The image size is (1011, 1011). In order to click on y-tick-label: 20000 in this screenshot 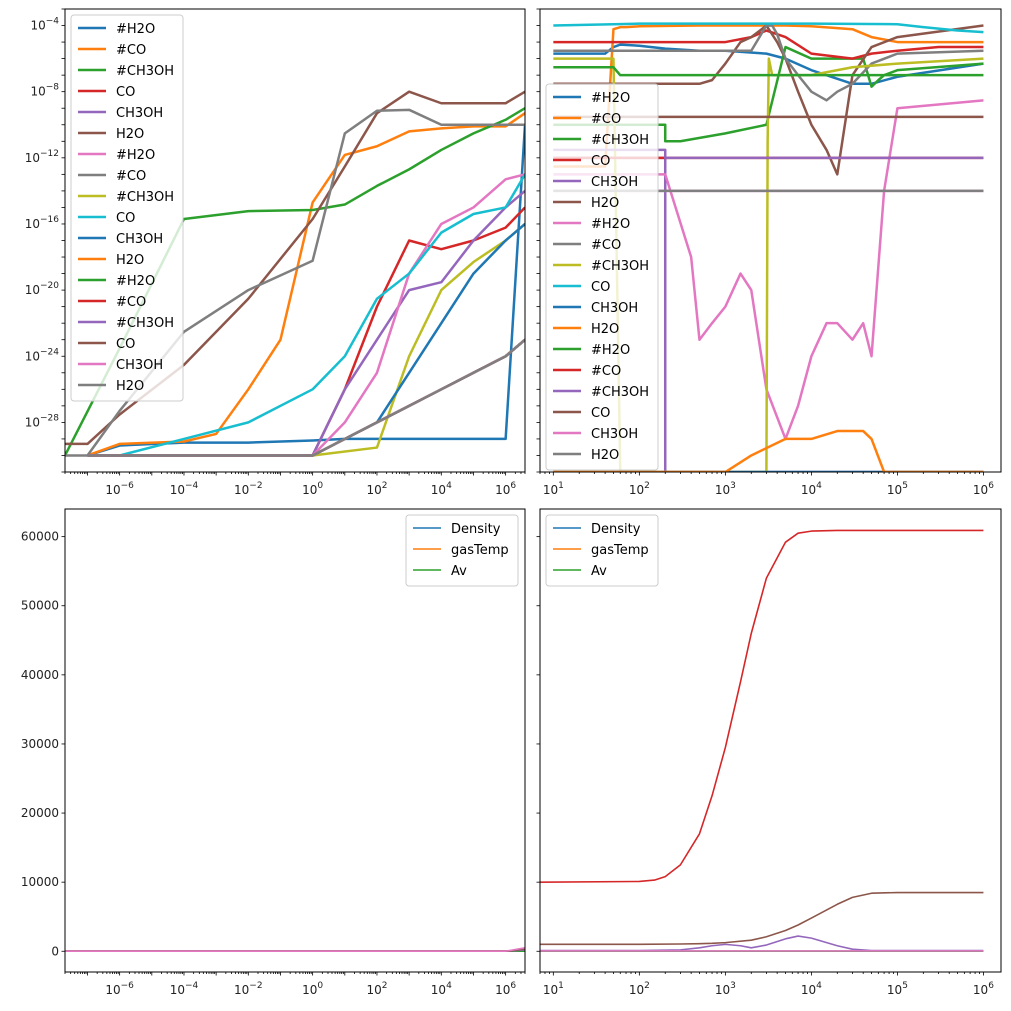, I will do `click(40, 813)`.